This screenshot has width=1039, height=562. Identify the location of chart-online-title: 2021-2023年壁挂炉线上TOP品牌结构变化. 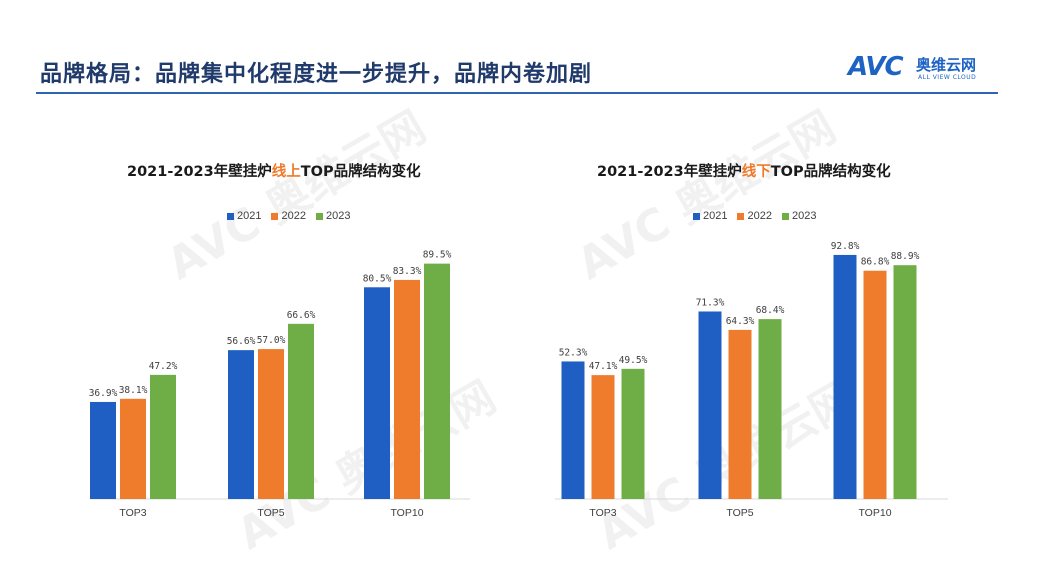
(274, 170).